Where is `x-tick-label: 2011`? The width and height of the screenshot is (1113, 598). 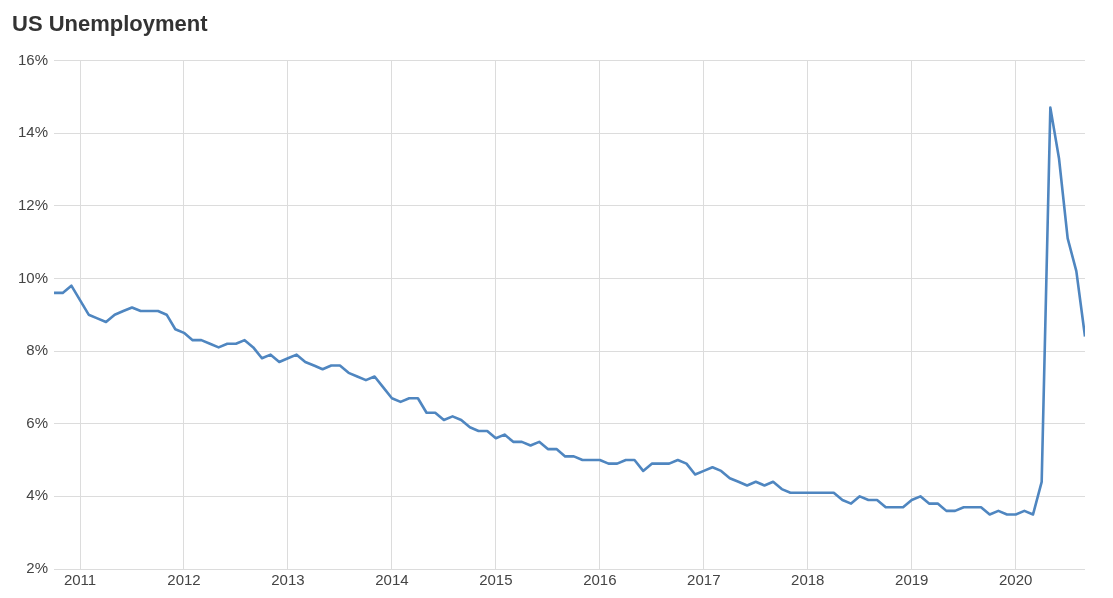 x-tick-label: 2011 is located at coordinates (80, 580).